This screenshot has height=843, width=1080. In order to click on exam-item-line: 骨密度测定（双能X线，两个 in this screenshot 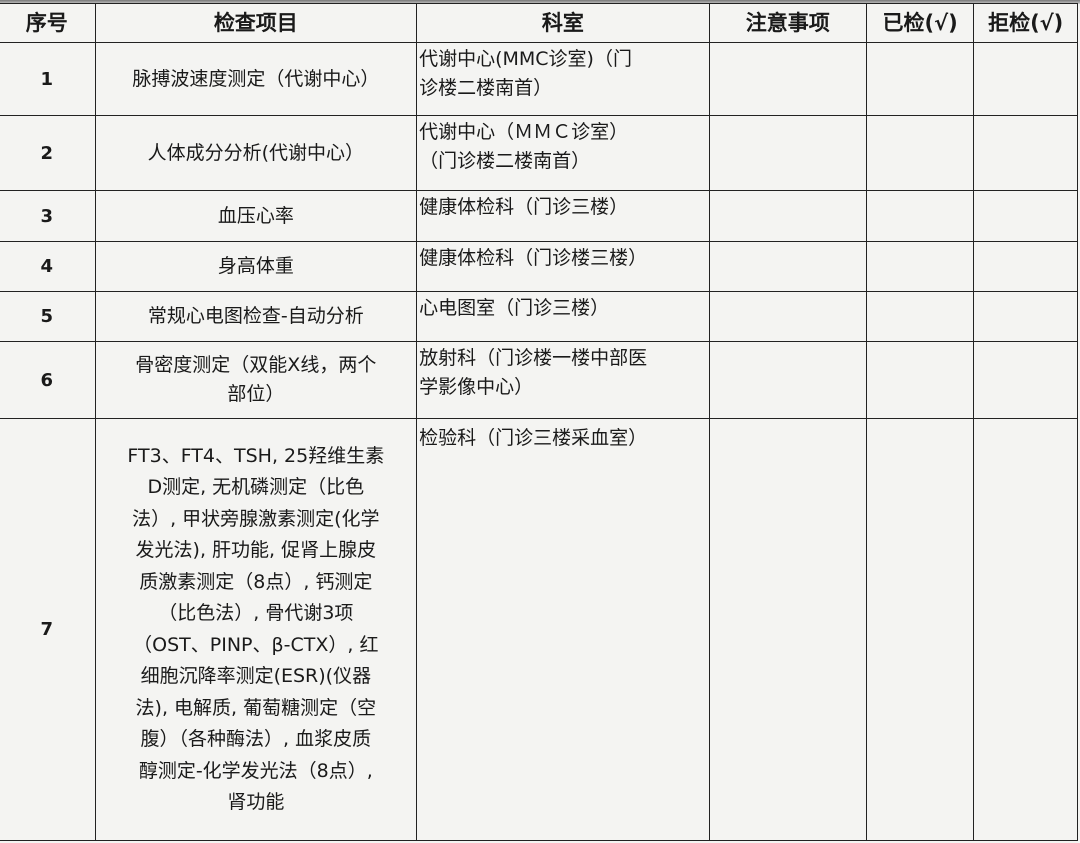, I will do `click(256, 365)`.